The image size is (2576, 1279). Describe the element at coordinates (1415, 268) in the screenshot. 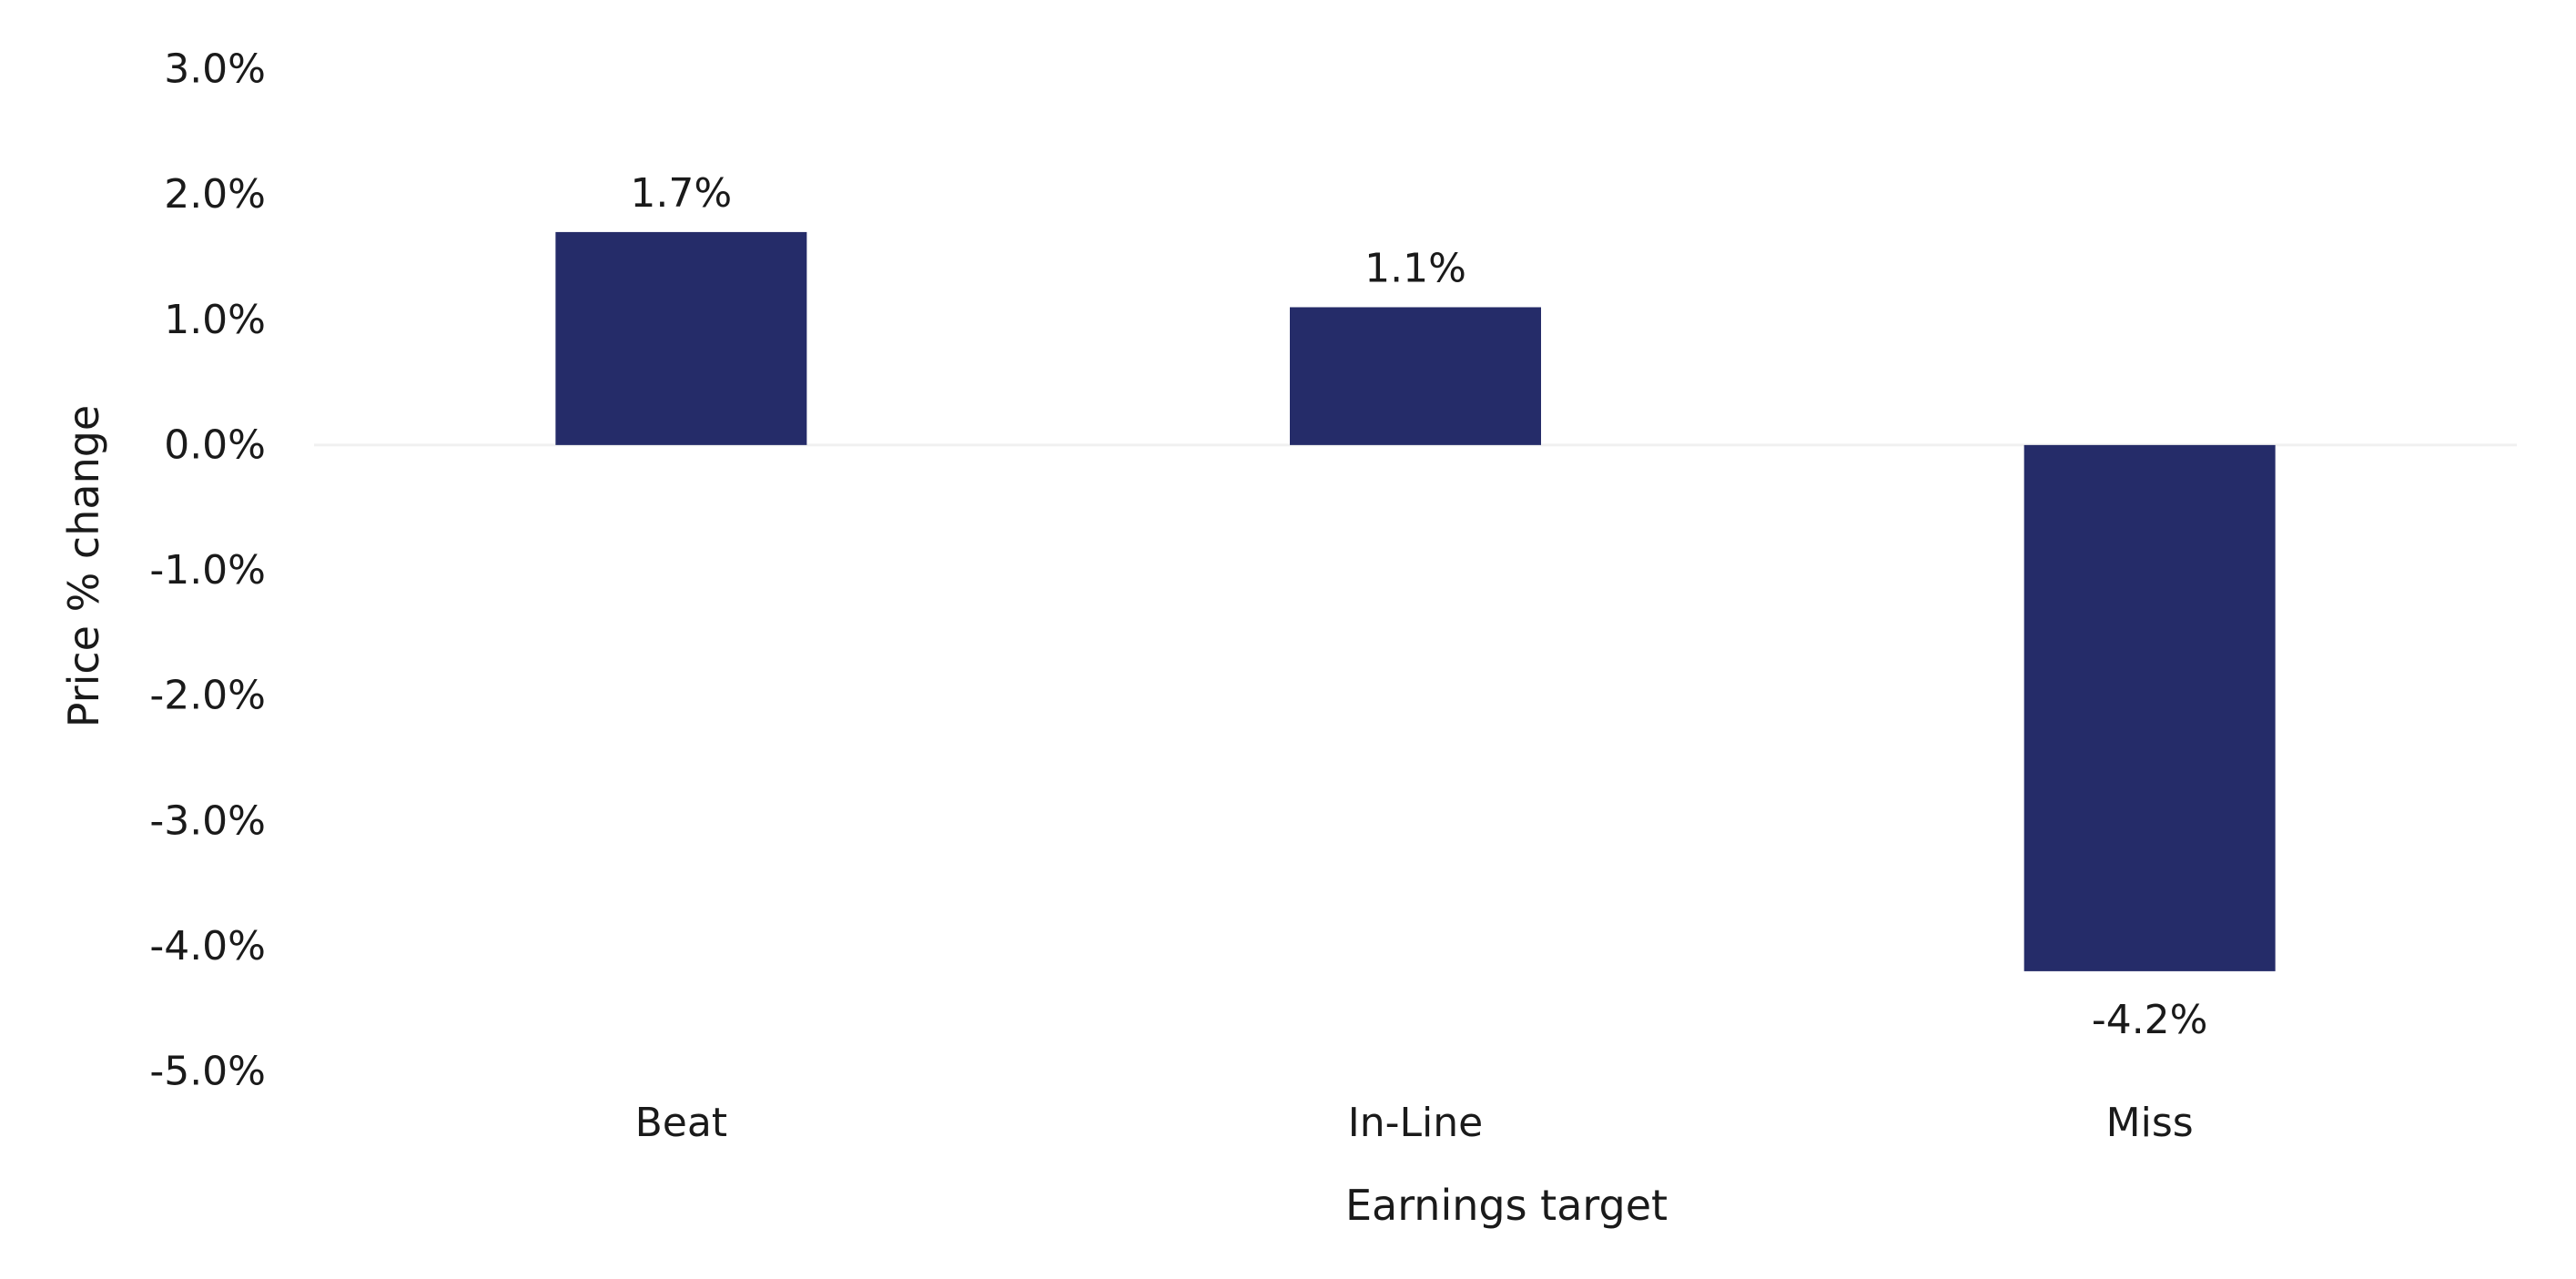

I see `data-label: 1.1%` at that location.